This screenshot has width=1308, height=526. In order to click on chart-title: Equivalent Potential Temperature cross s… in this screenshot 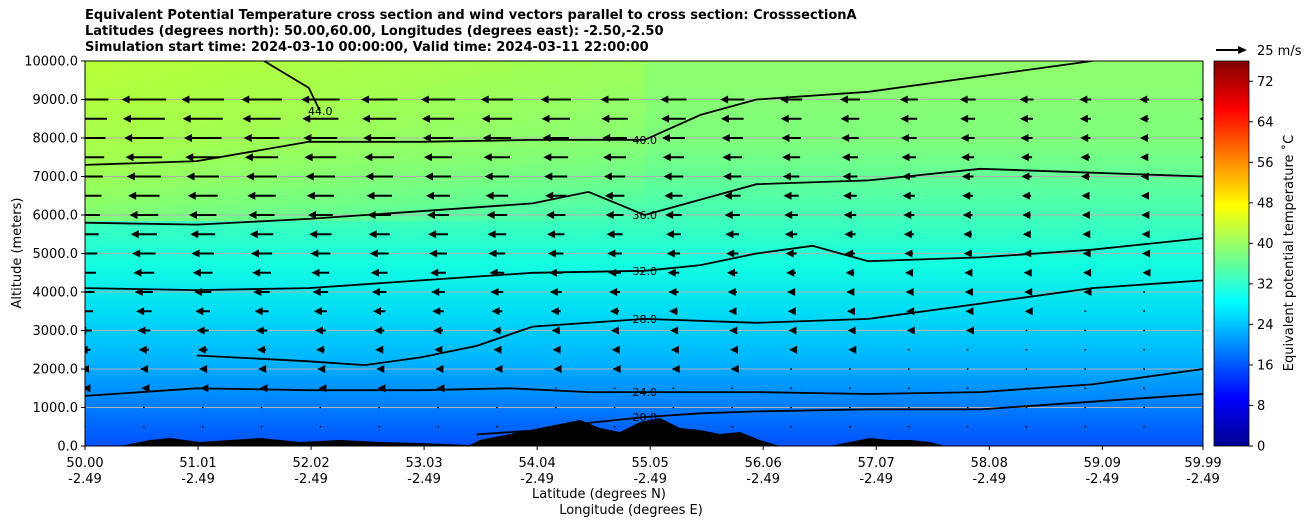, I will do `click(471, 32)`.